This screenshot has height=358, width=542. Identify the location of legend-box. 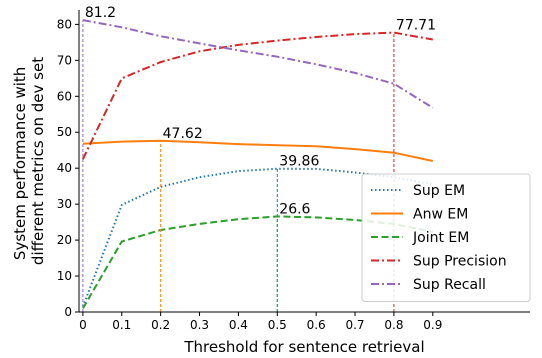
(446, 237).